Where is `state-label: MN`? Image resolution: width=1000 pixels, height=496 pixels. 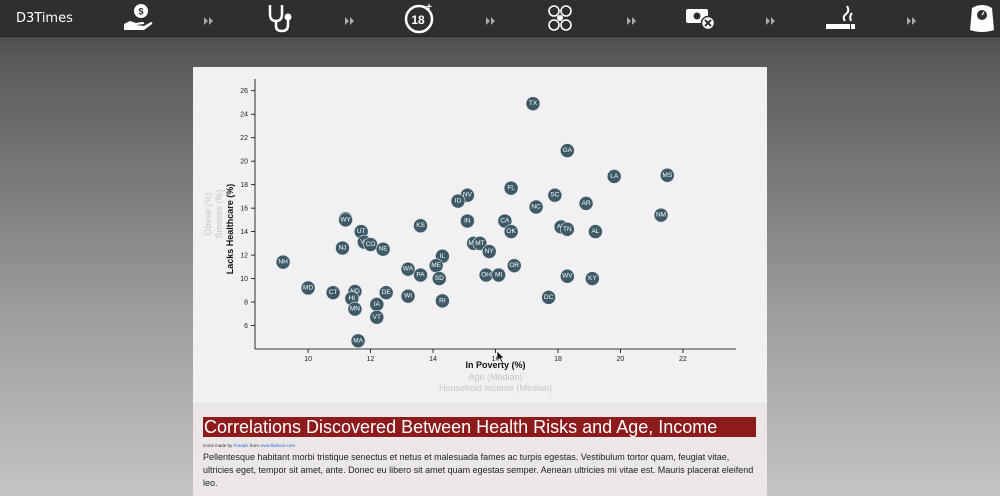
state-label: MN is located at coordinates (355, 309).